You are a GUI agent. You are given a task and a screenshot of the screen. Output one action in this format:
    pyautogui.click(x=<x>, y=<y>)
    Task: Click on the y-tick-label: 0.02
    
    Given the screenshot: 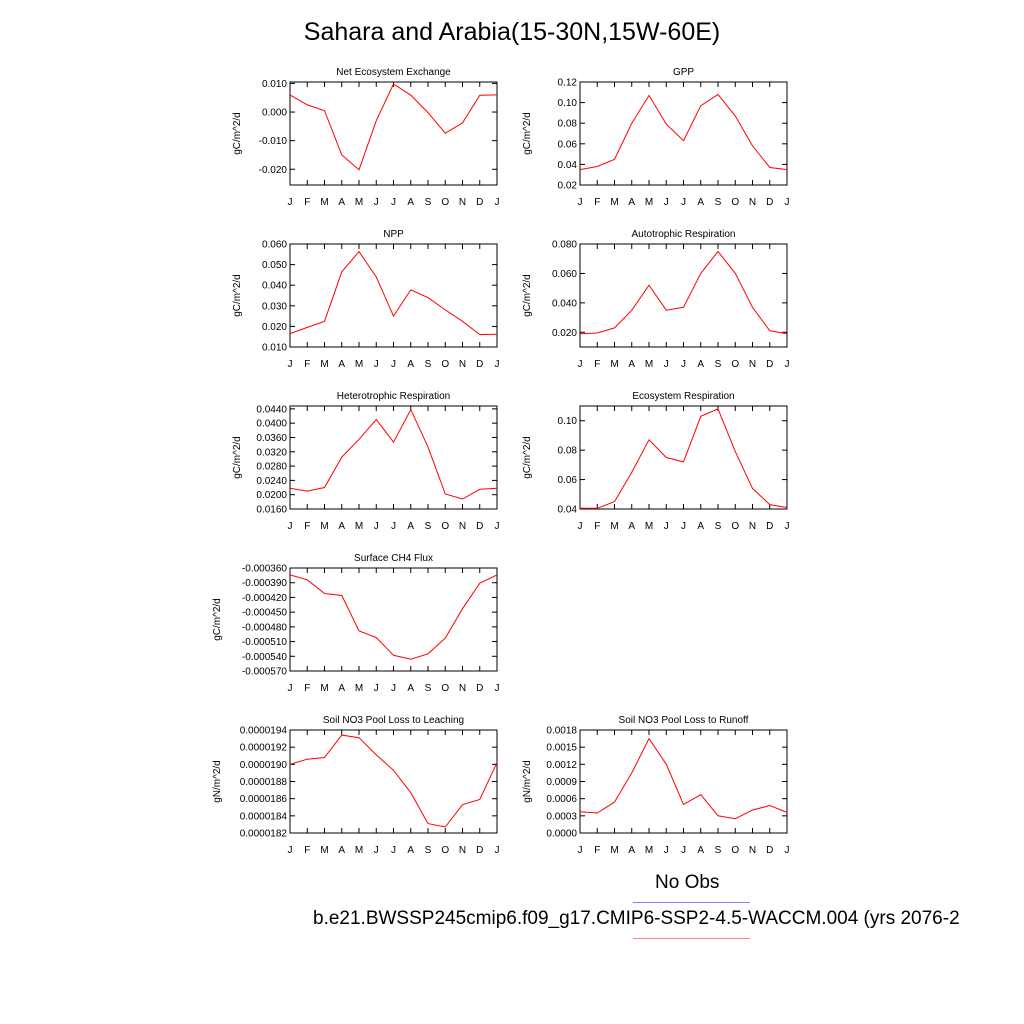 What is the action you would take?
    pyautogui.click(x=568, y=186)
    